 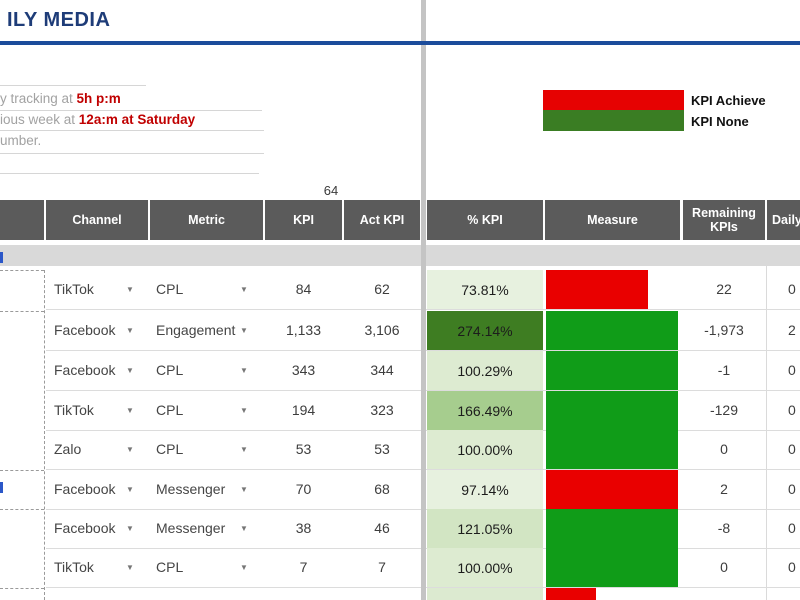 I want to click on header-blank, so click(x=22, y=220).